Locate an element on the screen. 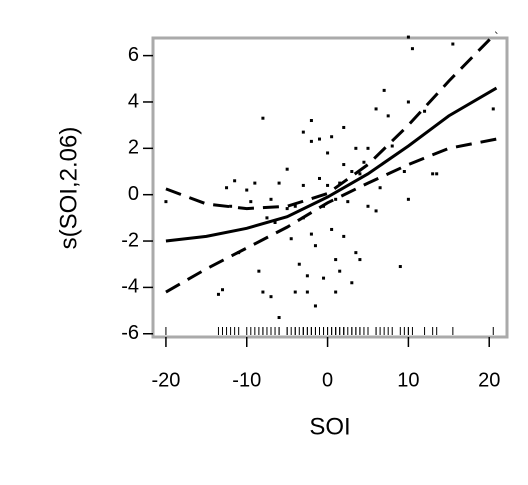  x-axis-label: SOI is located at coordinates (329, 426).